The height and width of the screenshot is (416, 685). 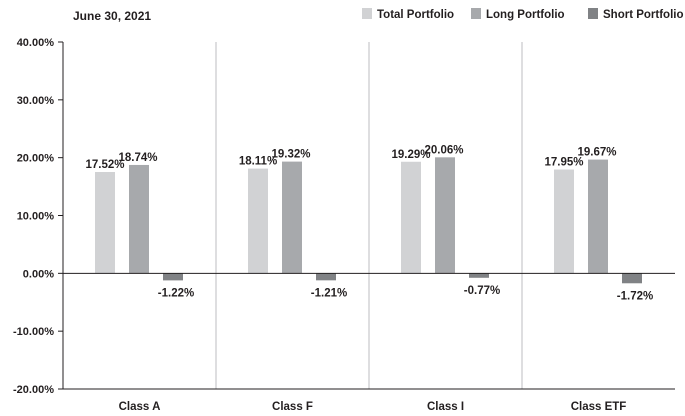 What do you see at coordinates (643, 15) in the screenshot?
I see `legend-label: Short Portfolio` at bounding box center [643, 15].